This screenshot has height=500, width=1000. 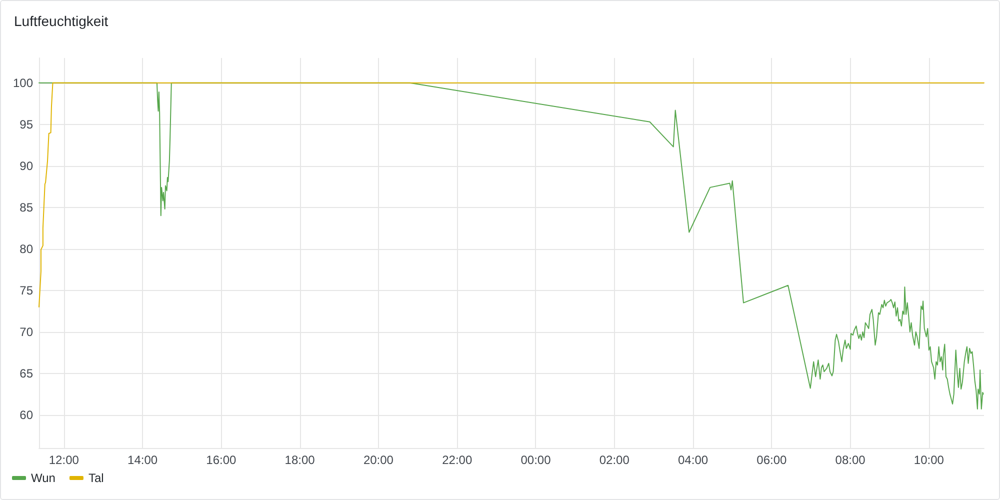 I want to click on x-tick-label: 16:00, so click(x=221, y=460).